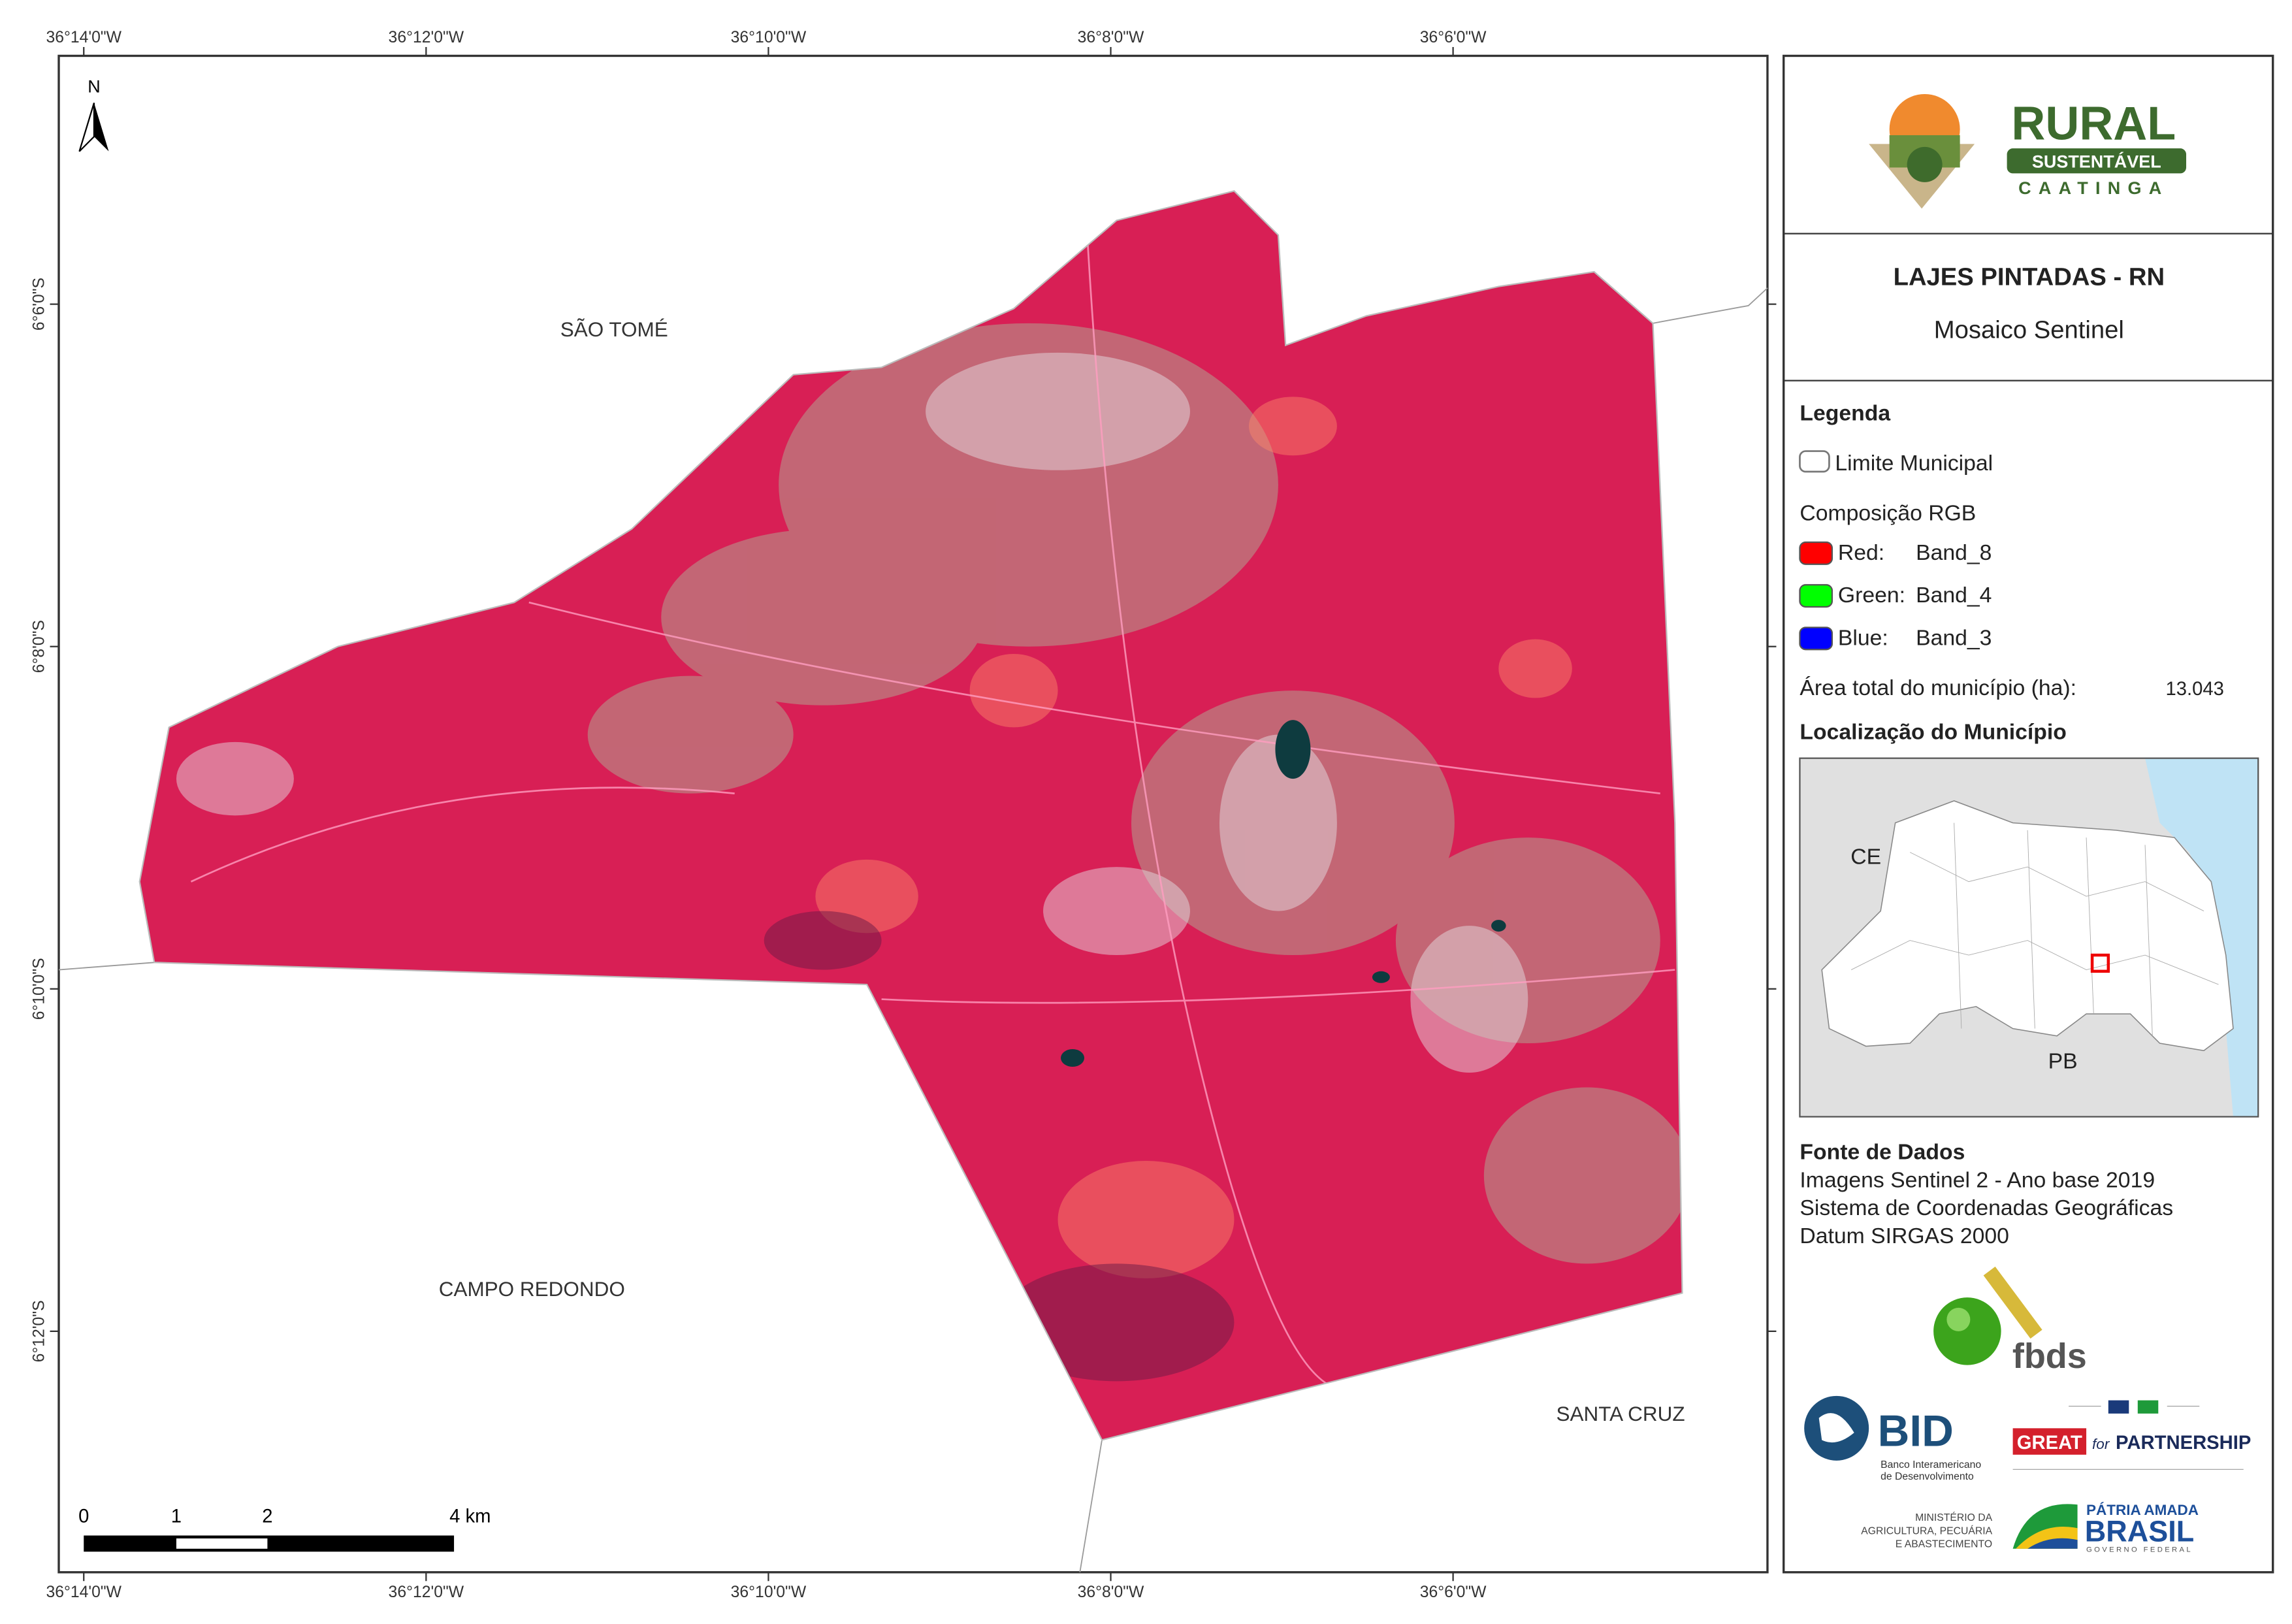 The image size is (2292, 1624). What do you see at coordinates (2096, 161) in the screenshot?
I see `logo-text: SUSTENTÁVEL` at bounding box center [2096, 161].